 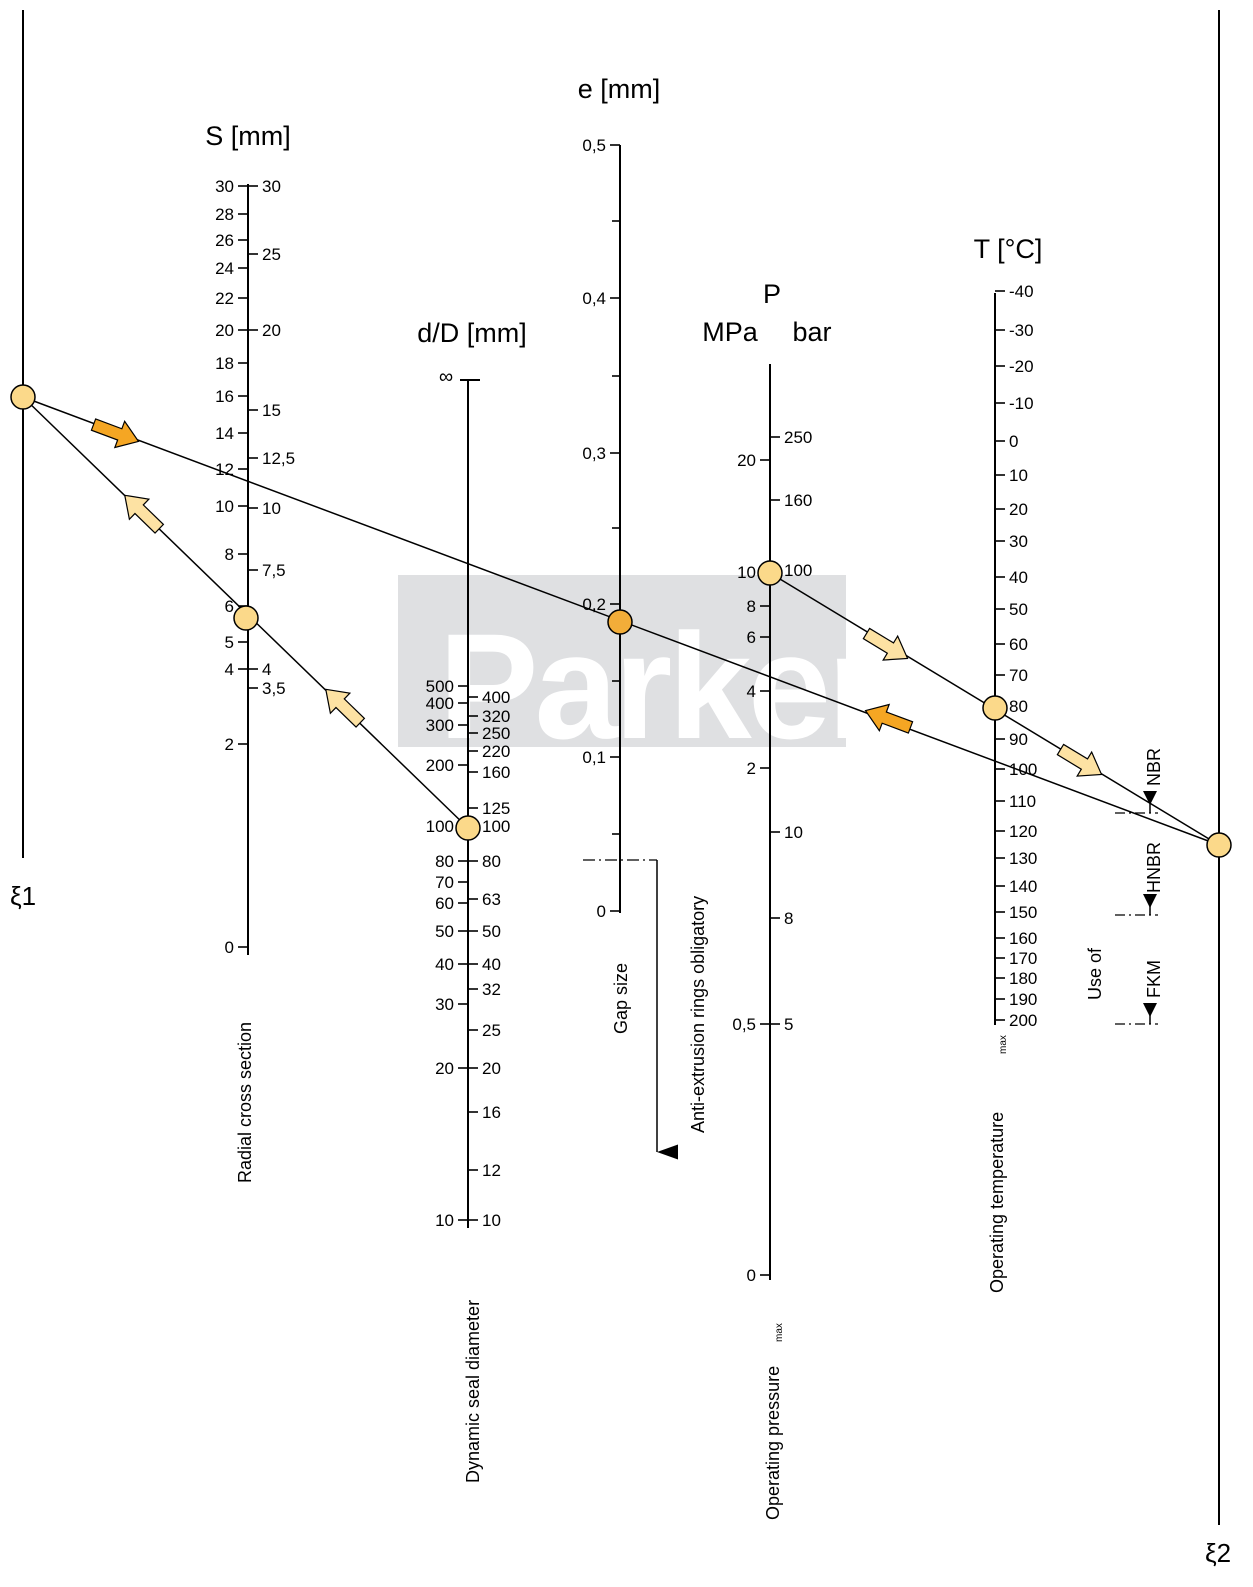 I want to click on s-scale-caption: Radial cross section, so click(x=245, y=1102).